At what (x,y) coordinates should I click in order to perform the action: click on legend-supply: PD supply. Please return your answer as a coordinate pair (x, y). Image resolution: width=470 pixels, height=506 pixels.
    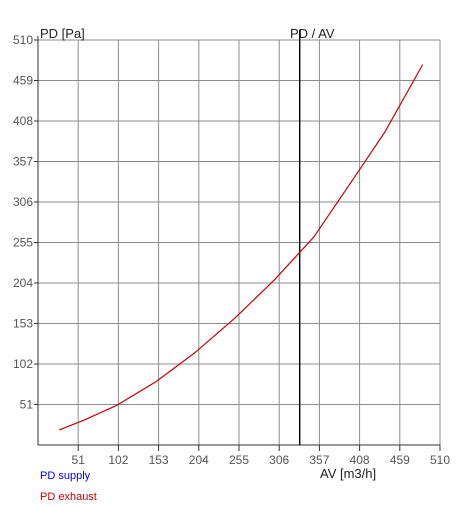
    Looking at the image, I should click on (65, 476).